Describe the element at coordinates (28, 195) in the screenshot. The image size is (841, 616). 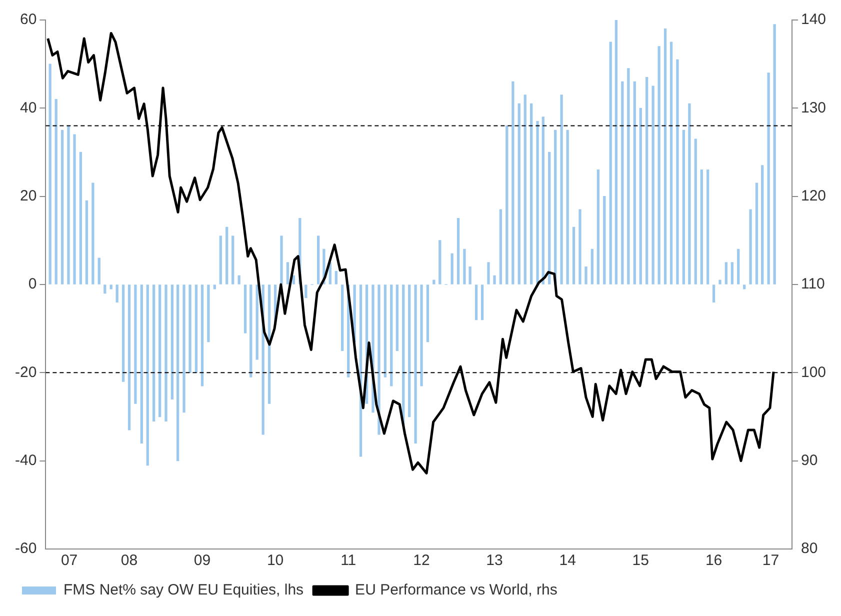
I see `y-tick-label: 20` at that location.